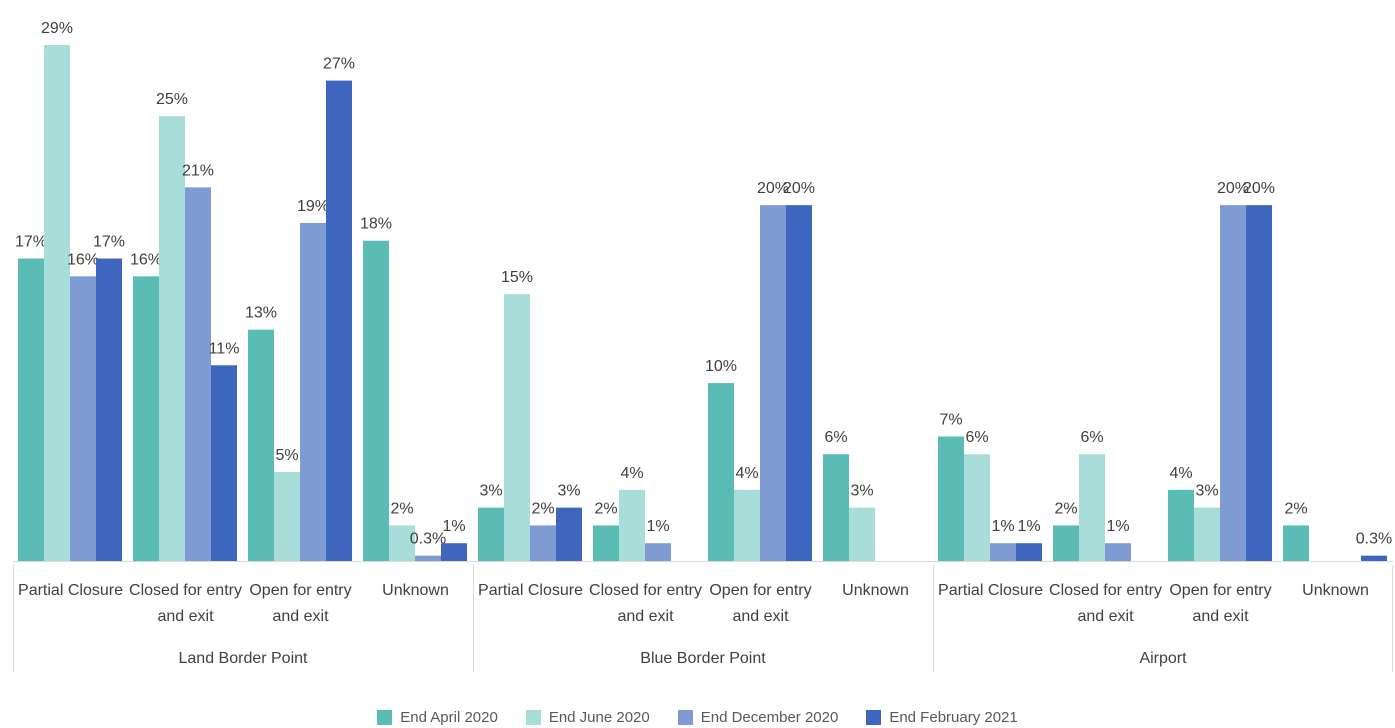 This screenshot has height=728, width=1395. What do you see at coordinates (1163, 658) in the screenshot?
I see `group-label: Airport` at bounding box center [1163, 658].